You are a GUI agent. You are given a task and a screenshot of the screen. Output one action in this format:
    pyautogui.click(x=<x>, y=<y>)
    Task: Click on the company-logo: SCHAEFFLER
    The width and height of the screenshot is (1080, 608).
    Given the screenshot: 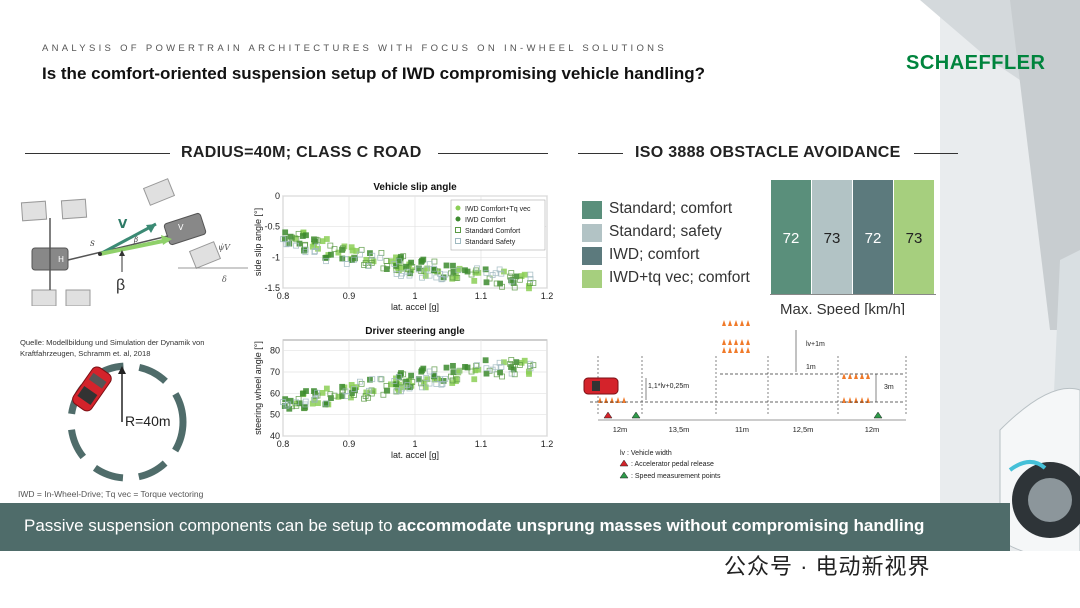 What is the action you would take?
    pyautogui.click(x=976, y=63)
    